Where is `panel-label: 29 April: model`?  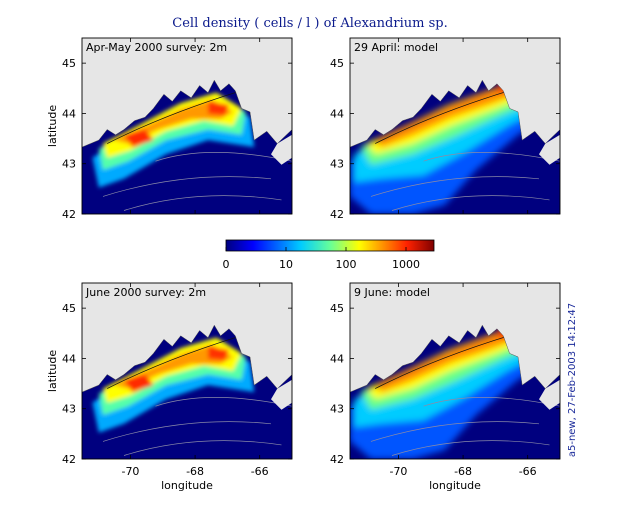
panel-label: 29 April: model is located at coordinates (396, 47).